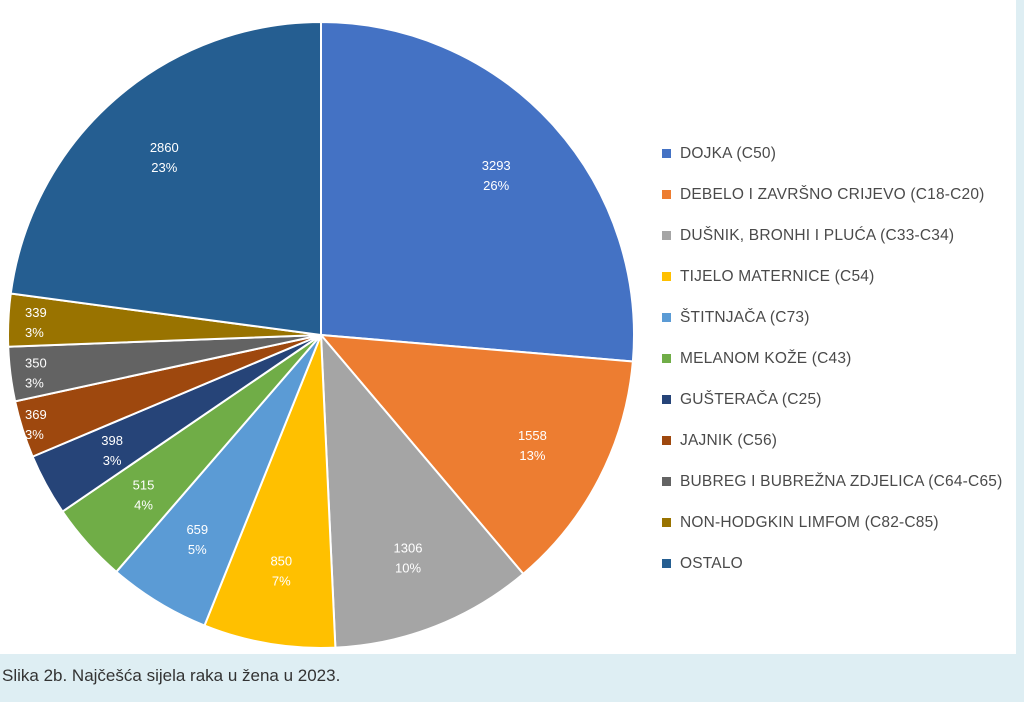  Describe the element at coordinates (839, 317) in the screenshot. I see `legend-item-stitnjaca-c73: ŠTITNJAČA (C73)` at that location.